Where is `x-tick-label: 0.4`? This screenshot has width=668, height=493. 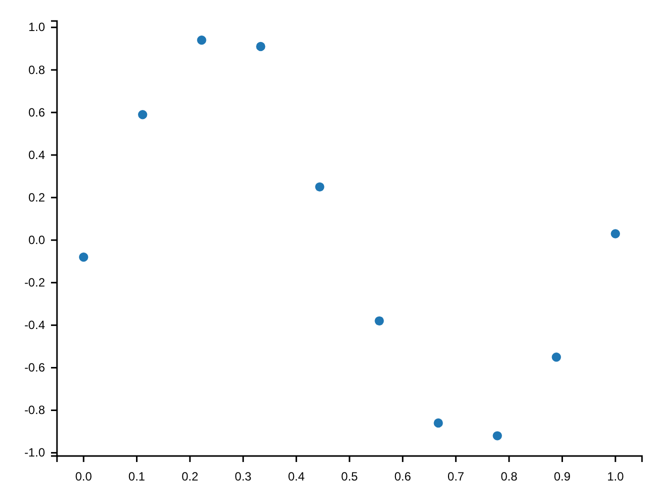 x-tick-label: 0.4 is located at coordinates (296, 477).